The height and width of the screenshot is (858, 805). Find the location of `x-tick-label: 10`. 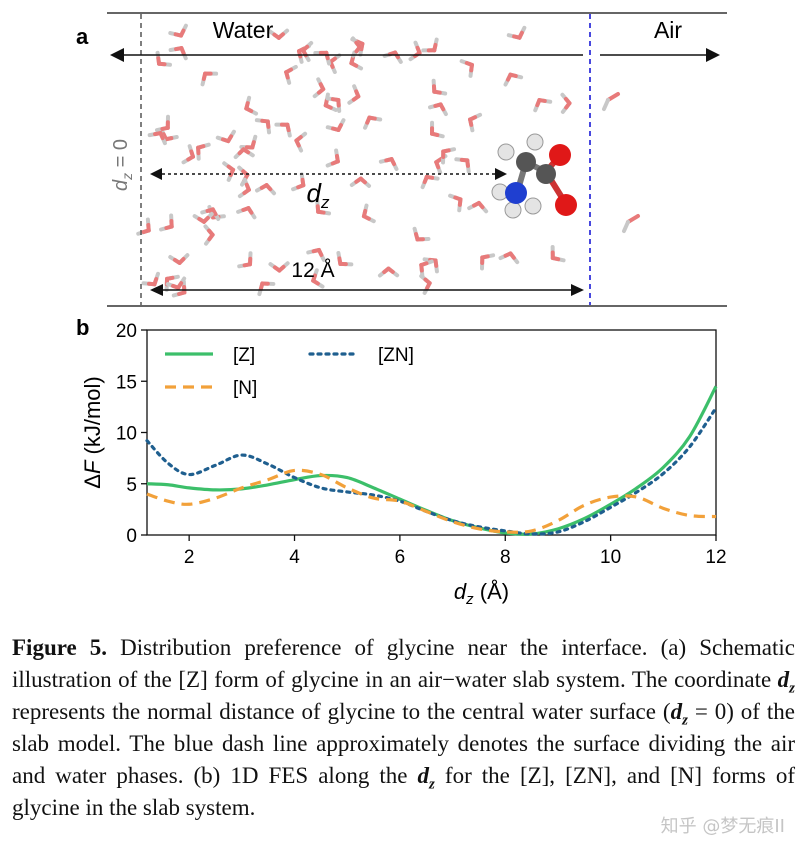

x-tick-label: 10 is located at coordinates (610, 557).